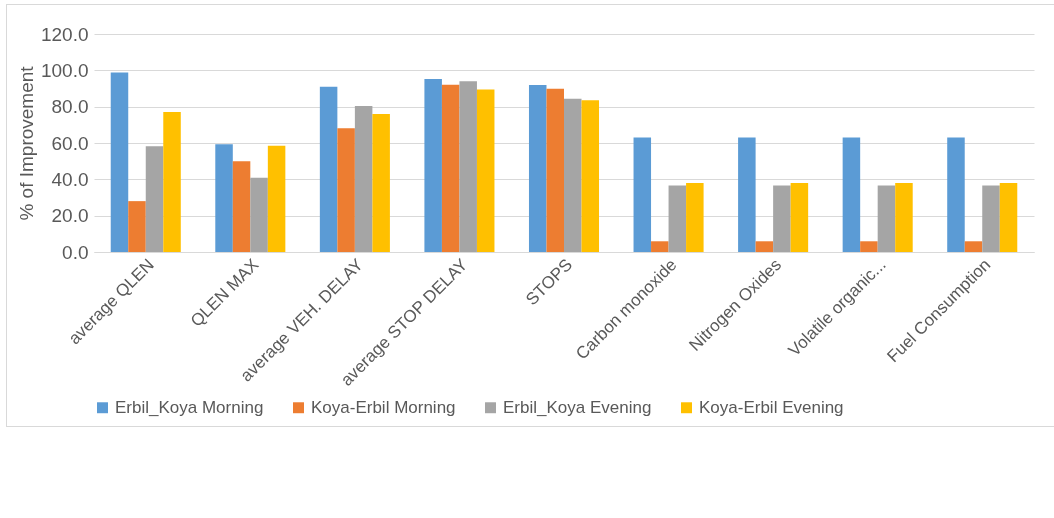 The height and width of the screenshot is (518, 1054). I want to click on y-tick-label: 60.0, so click(70, 143).